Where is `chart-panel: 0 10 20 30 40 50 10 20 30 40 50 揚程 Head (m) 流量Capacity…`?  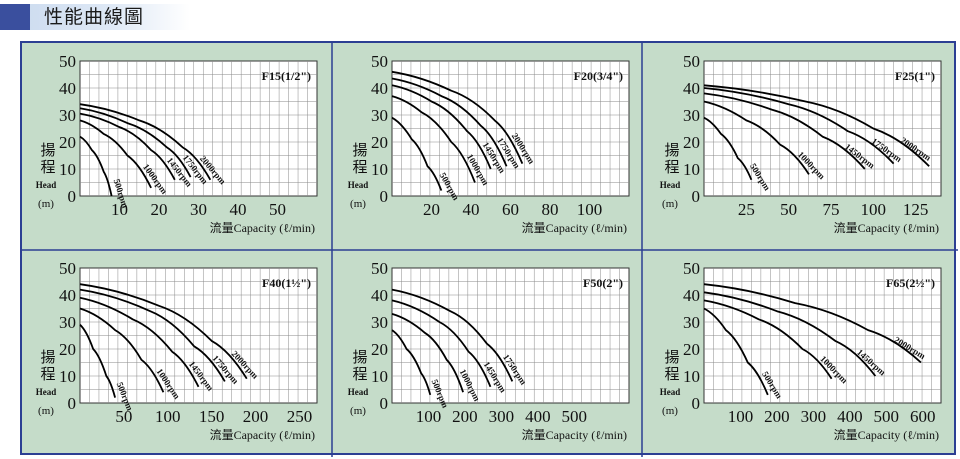
chart-panel: 0 10 20 30 40 50 10 20 30 40 50 揚程 Head (m) 流量Capacity… is located at coordinates (177, 143).